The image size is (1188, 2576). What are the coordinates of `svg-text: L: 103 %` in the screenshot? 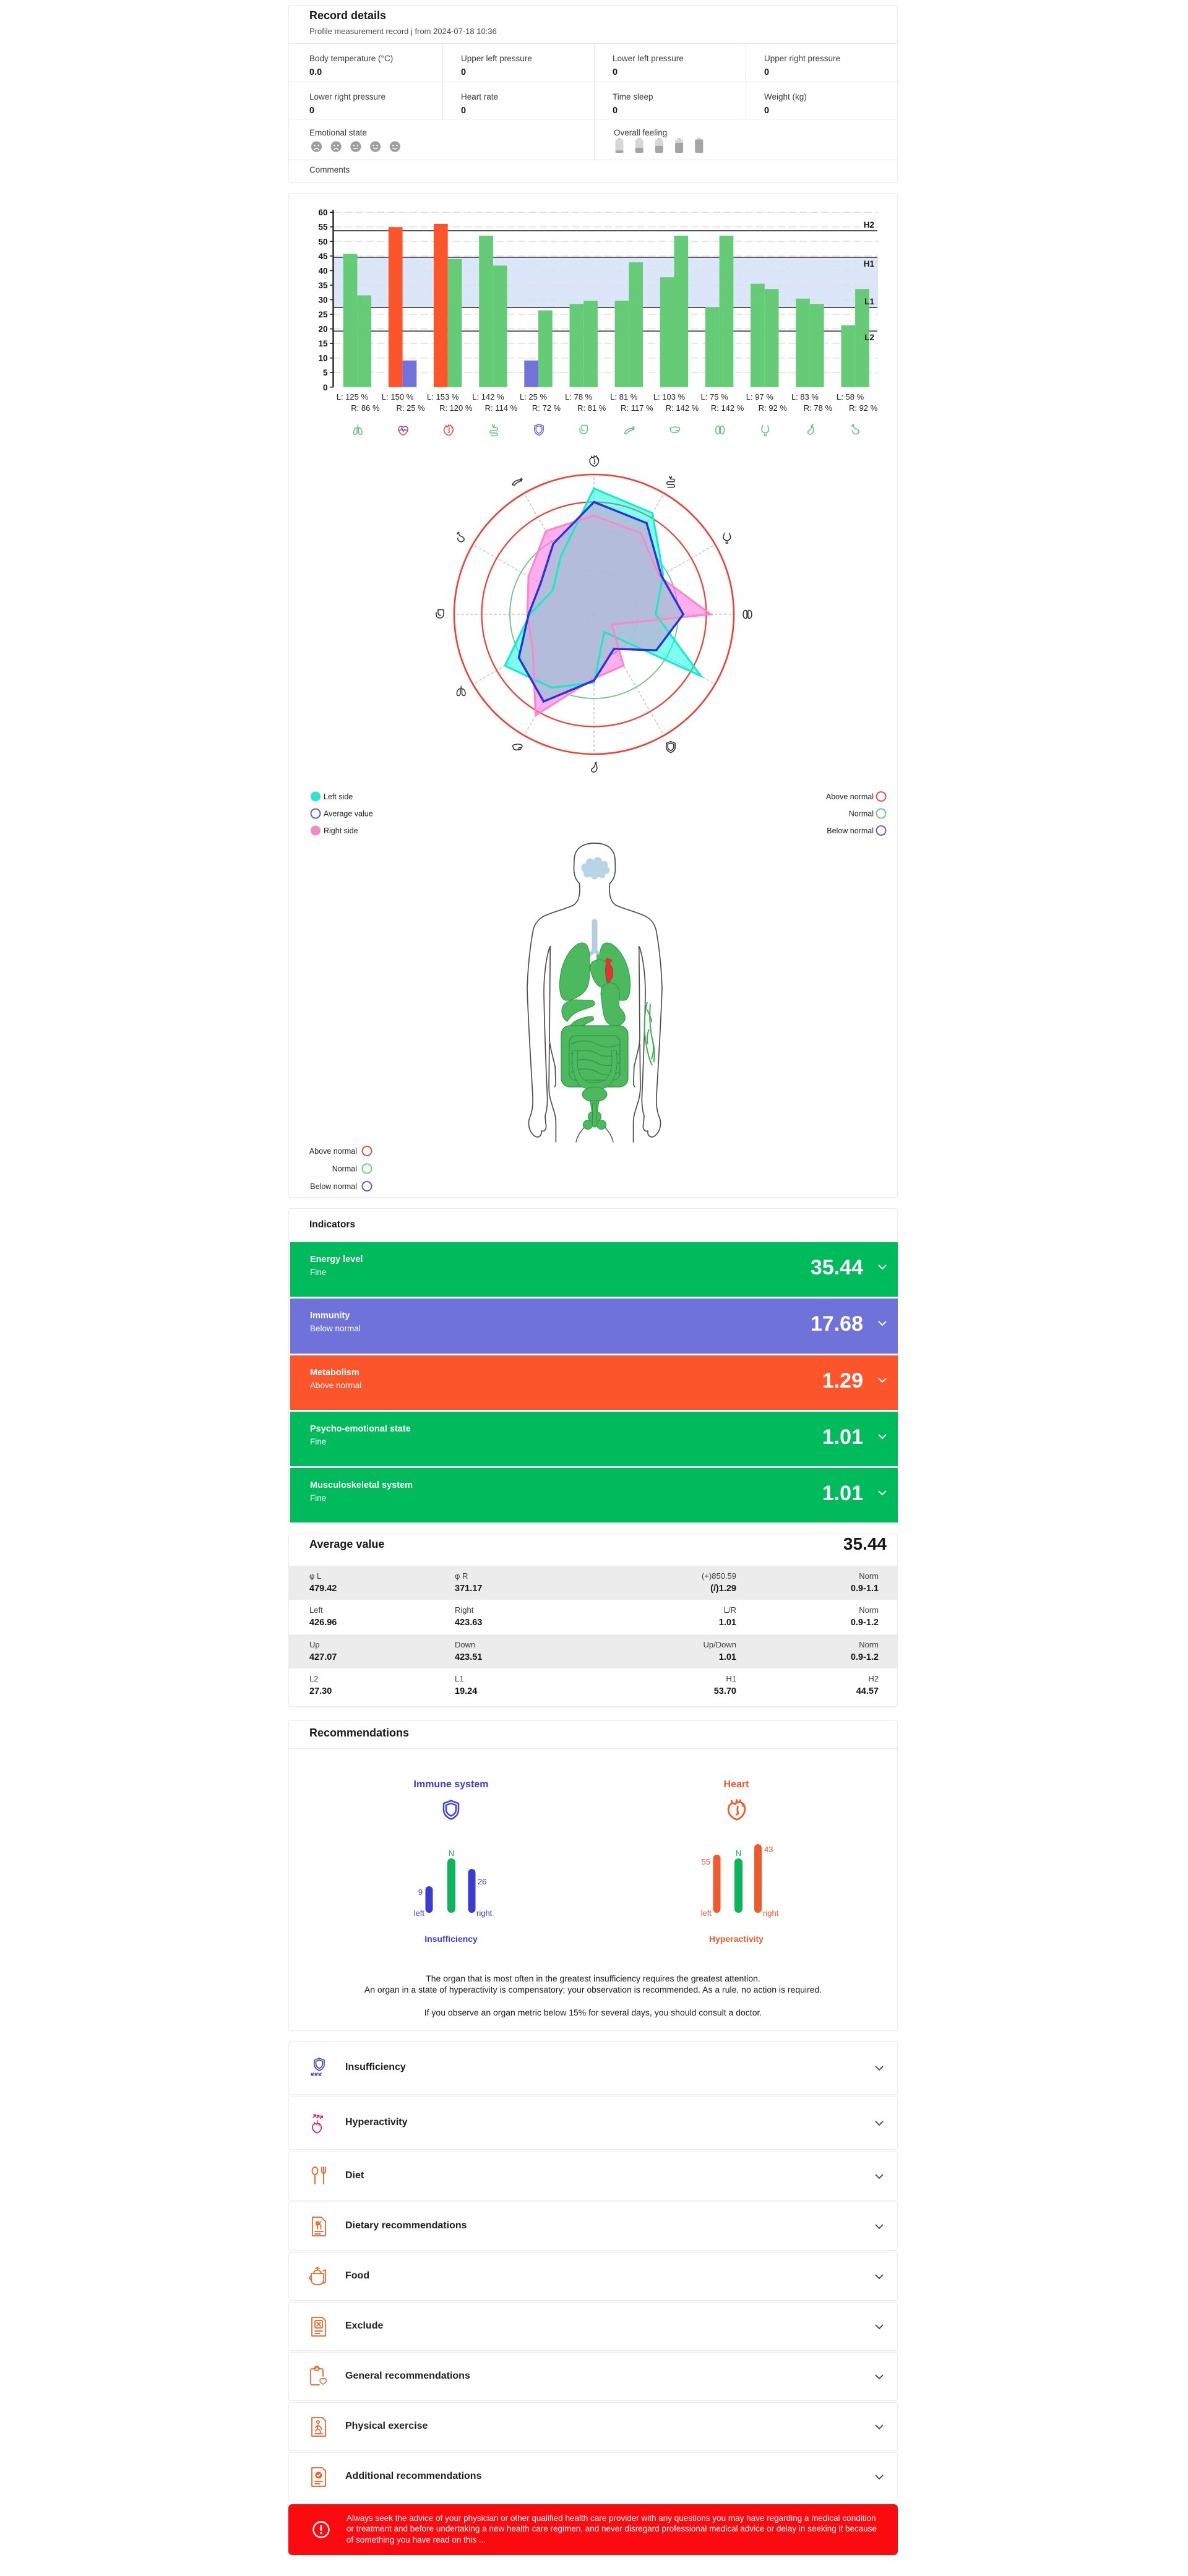 It's located at (670, 396).